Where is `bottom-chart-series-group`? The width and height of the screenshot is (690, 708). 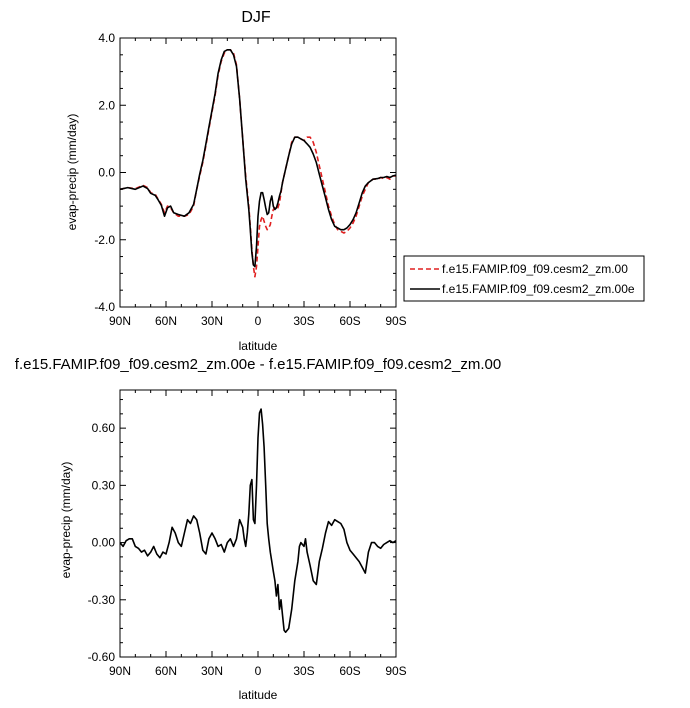 bottom-chart-series-group is located at coordinates (258, 521).